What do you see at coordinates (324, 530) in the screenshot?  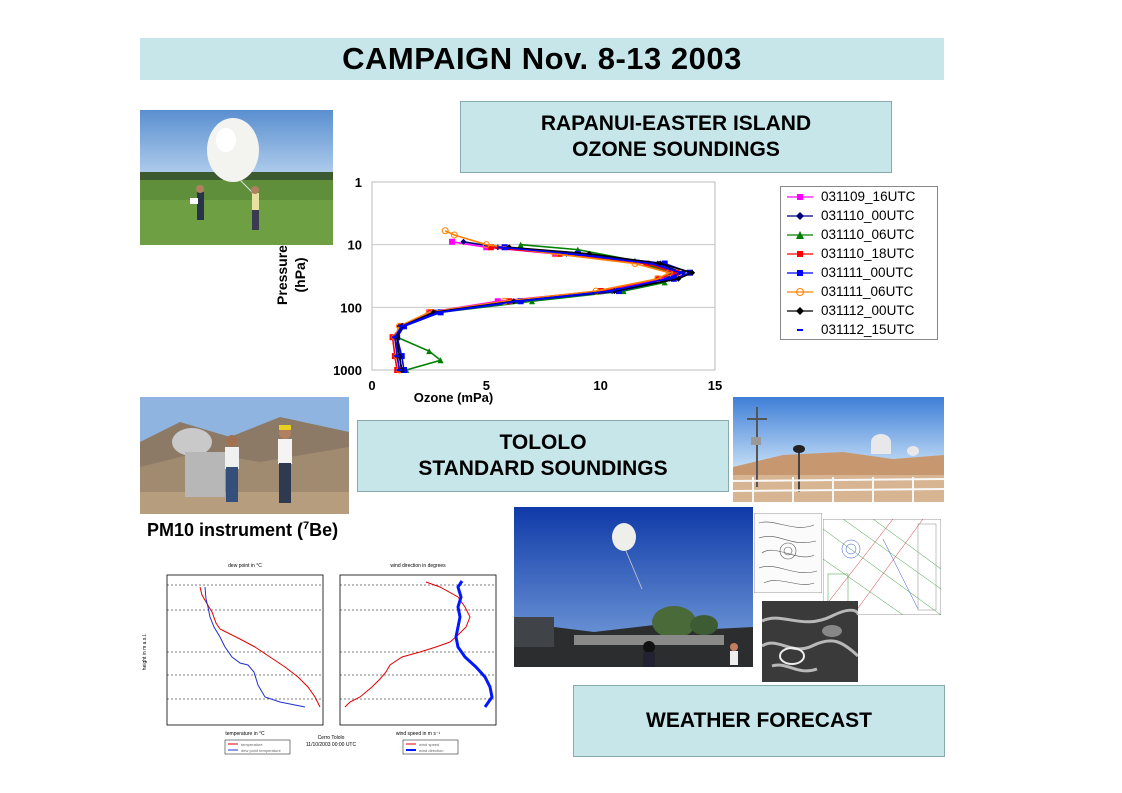 I see `pm10-caption-suffix: Be)` at bounding box center [324, 530].